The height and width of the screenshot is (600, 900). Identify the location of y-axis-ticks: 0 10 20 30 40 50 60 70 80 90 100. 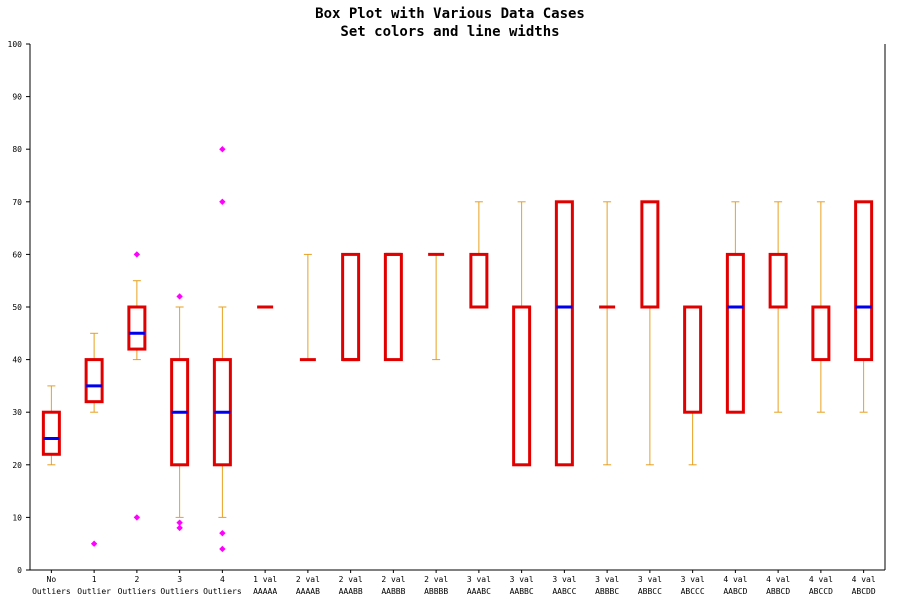
(19, 307).